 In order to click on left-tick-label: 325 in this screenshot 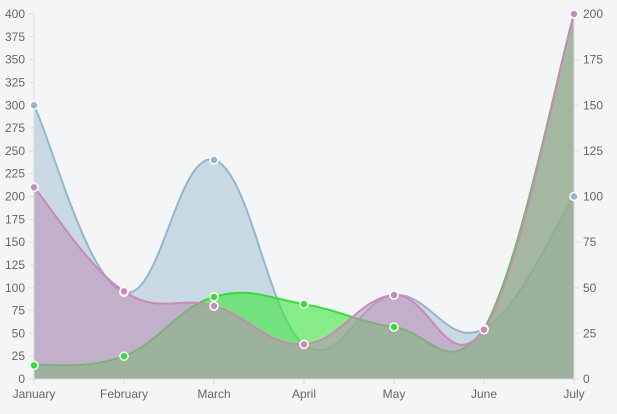, I will do `click(15, 82)`.